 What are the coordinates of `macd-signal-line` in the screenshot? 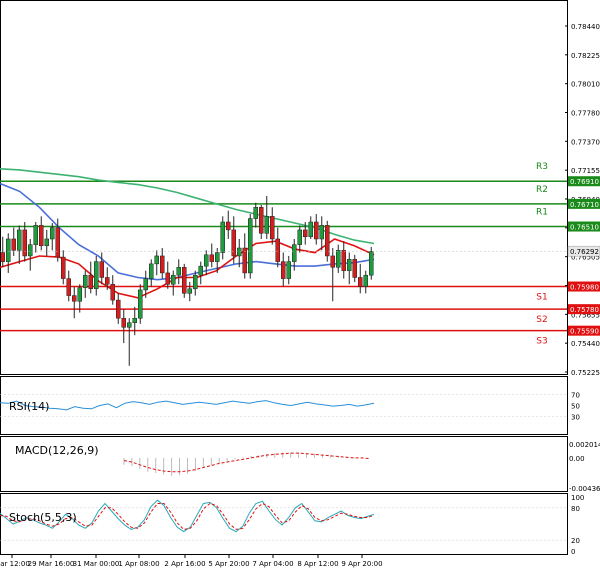 It's located at (247, 462).